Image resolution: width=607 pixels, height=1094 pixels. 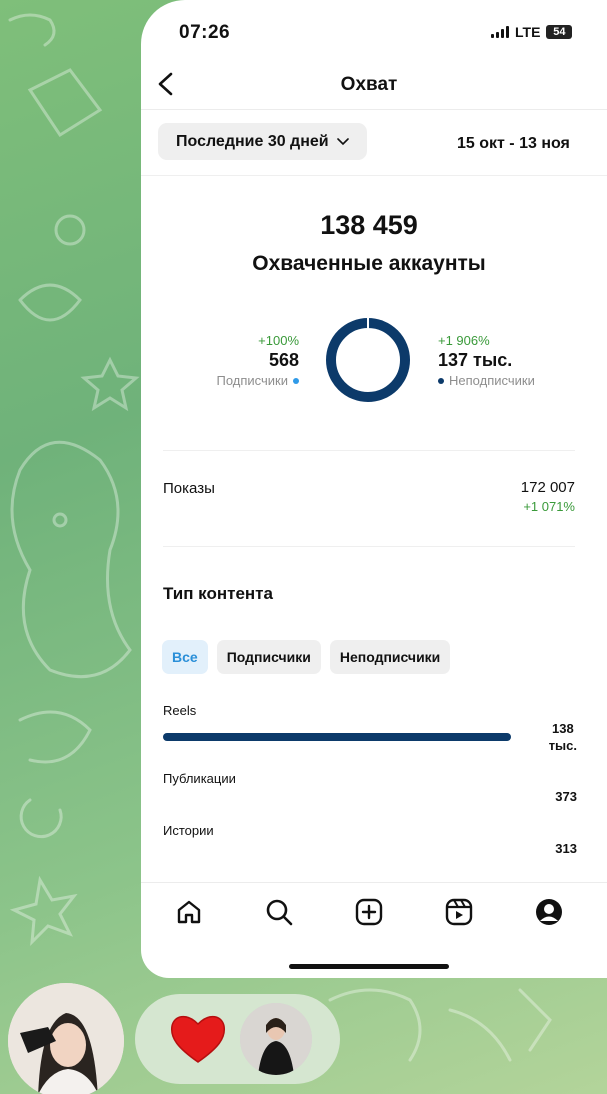 What do you see at coordinates (566, 796) in the screenshot?
I see `content-row-value: 373` at bounding box center [566, 796].